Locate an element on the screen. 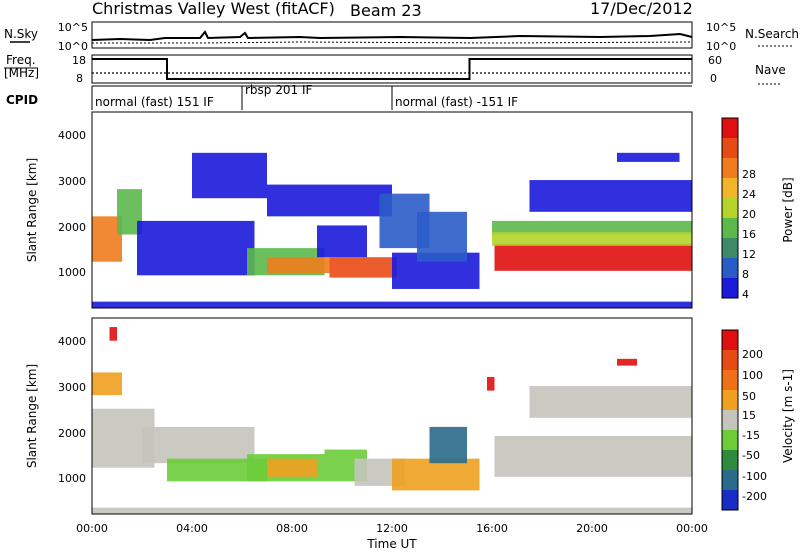 The image size is (800, 558). cpid-segment-2: rbsp 201 IF is located at coordinates (278, 90).